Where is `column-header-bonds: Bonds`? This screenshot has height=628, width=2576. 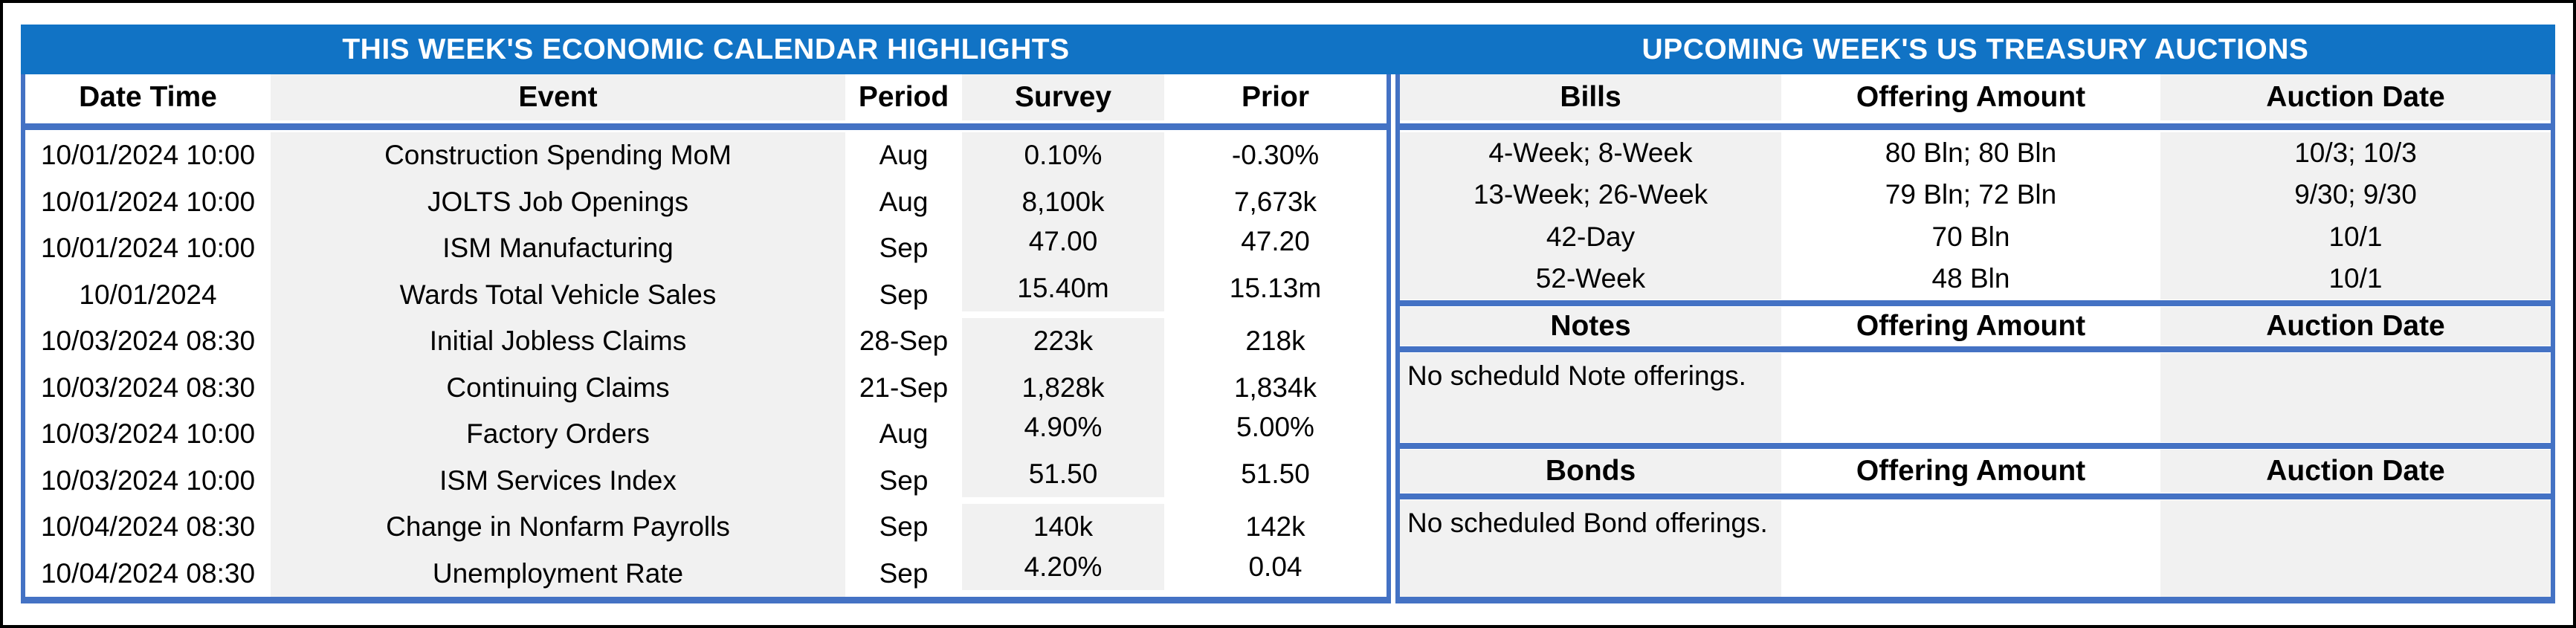
column-header-bonds: Bonds is located at coordinates (1590, 472).